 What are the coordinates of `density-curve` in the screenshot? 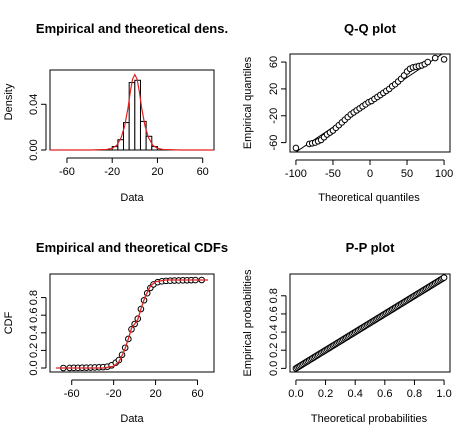 It's located at (132, 112).